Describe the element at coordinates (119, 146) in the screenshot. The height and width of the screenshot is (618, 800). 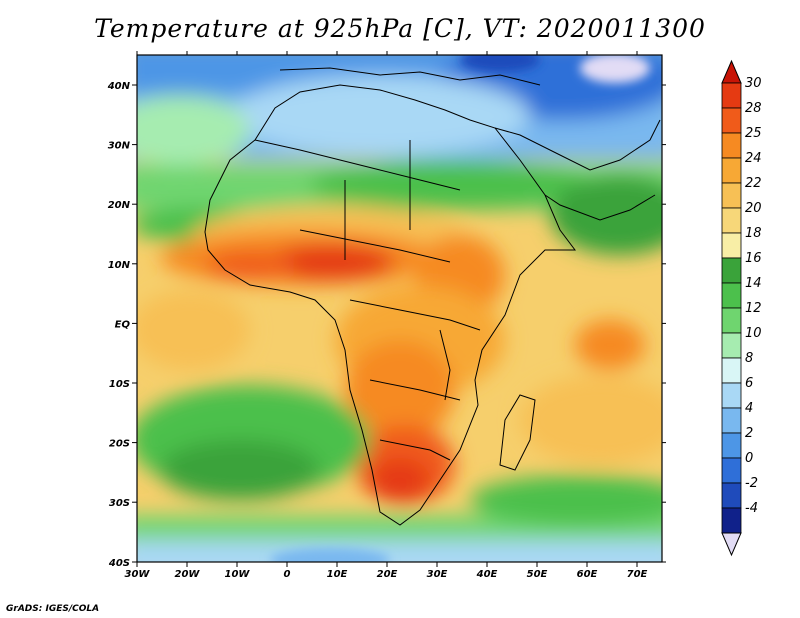
I see `y-tick-label: 30N` at that location.